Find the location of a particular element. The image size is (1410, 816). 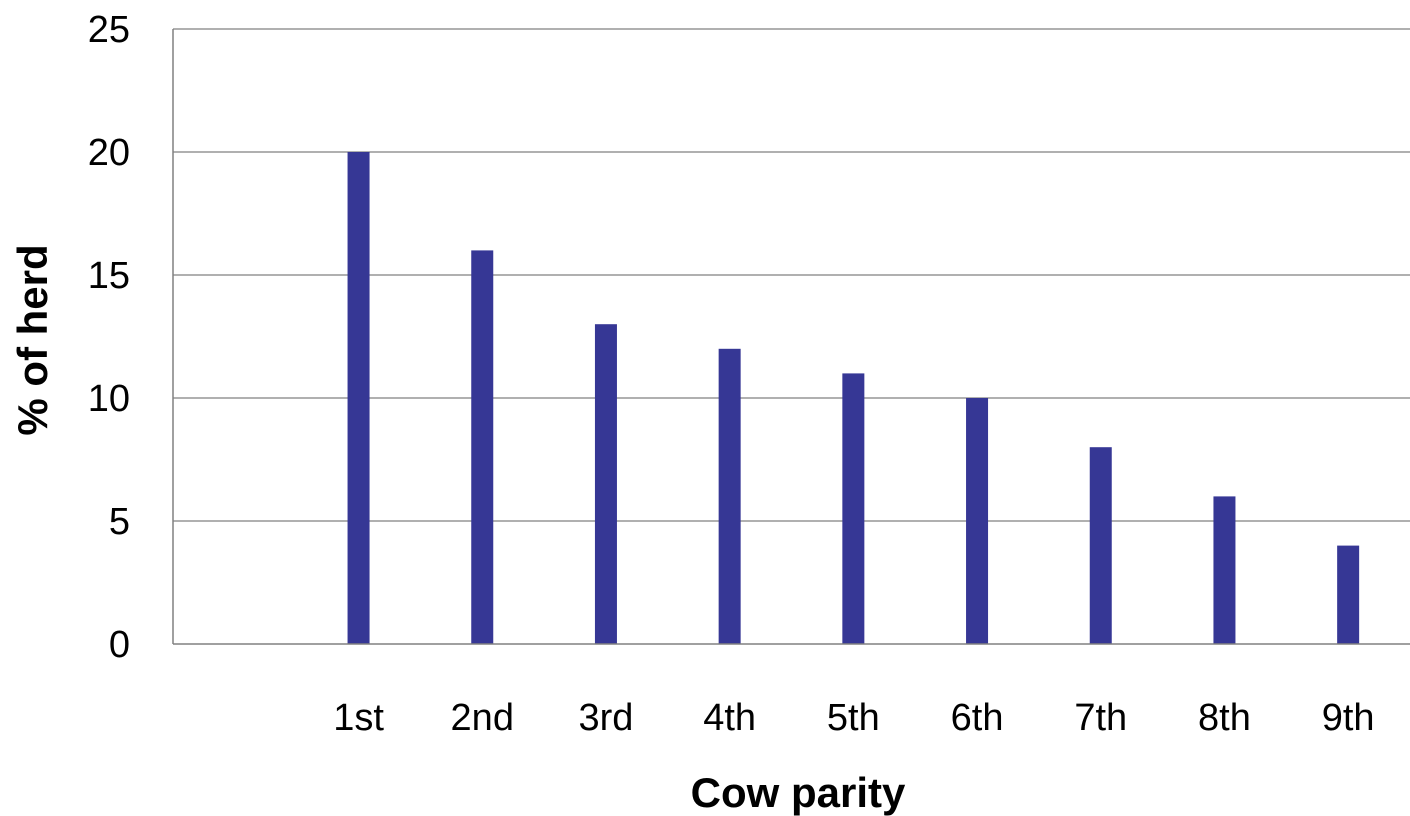

x-tick-label: 9th is located at coordinates (1348, 718).